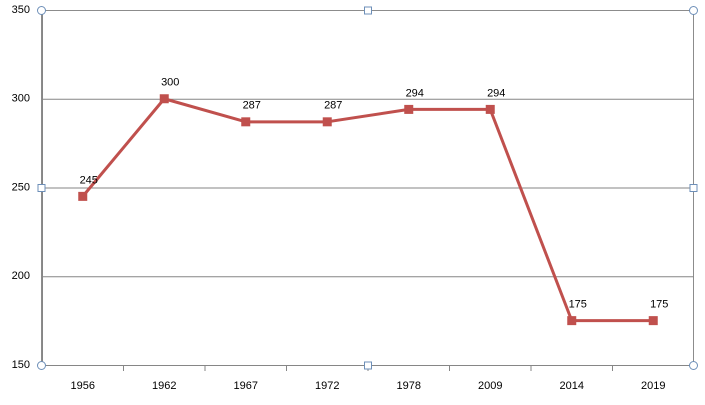 The image size is (705, 405). Describe the element at coordinates (409, 386) in the screenshot. I see `x-tick-label: 1978` at that location.